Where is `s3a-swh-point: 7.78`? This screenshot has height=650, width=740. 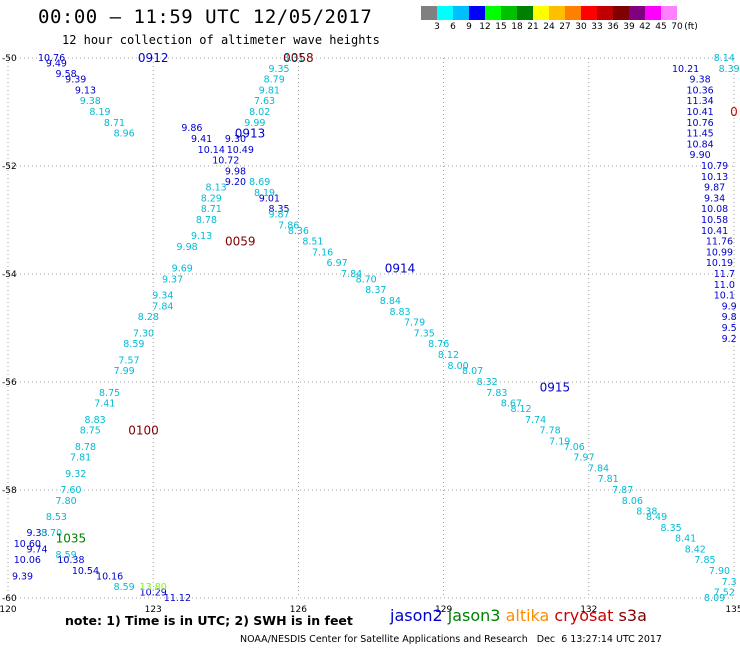 s3a-swh-point: 7.78 is located at coordinates (550, 431).